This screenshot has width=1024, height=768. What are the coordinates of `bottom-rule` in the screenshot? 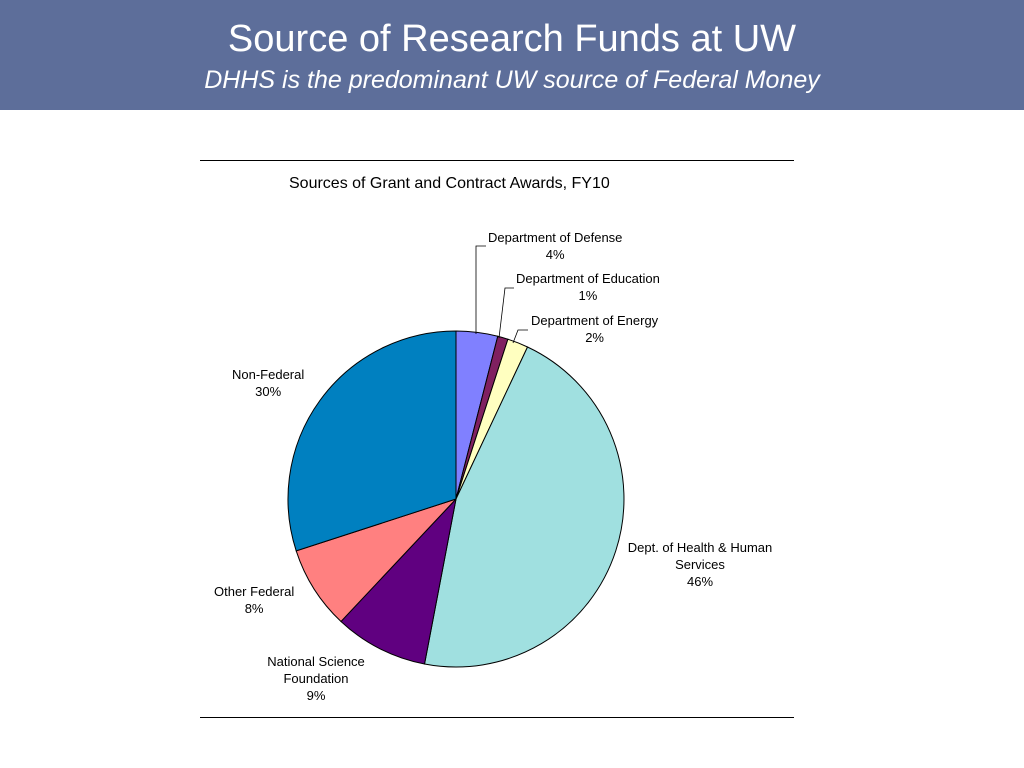 It's located at (497, 717).